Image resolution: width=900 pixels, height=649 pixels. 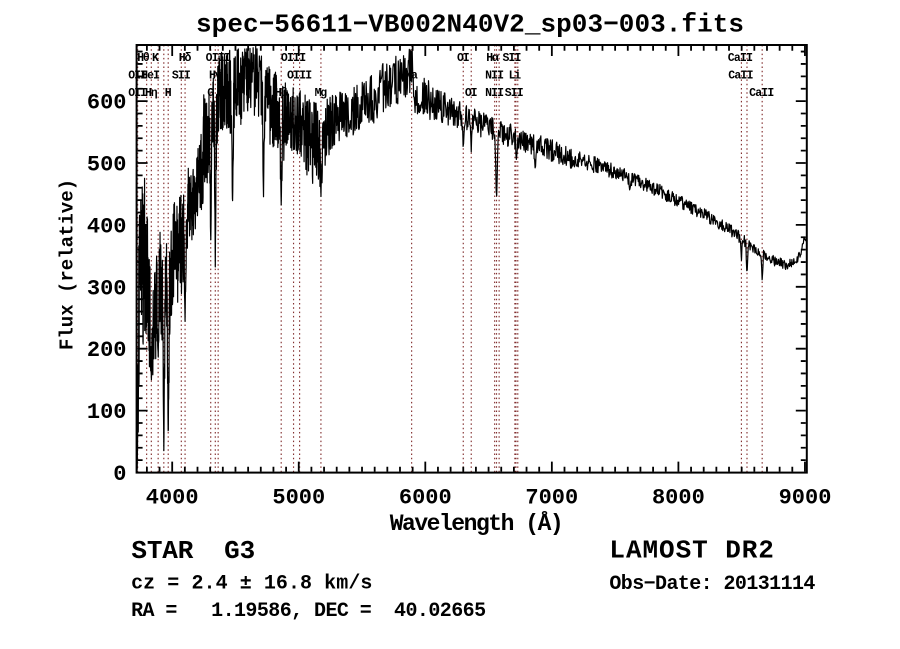 I want to click on svg-text: OII, so click(x=137, y=93).